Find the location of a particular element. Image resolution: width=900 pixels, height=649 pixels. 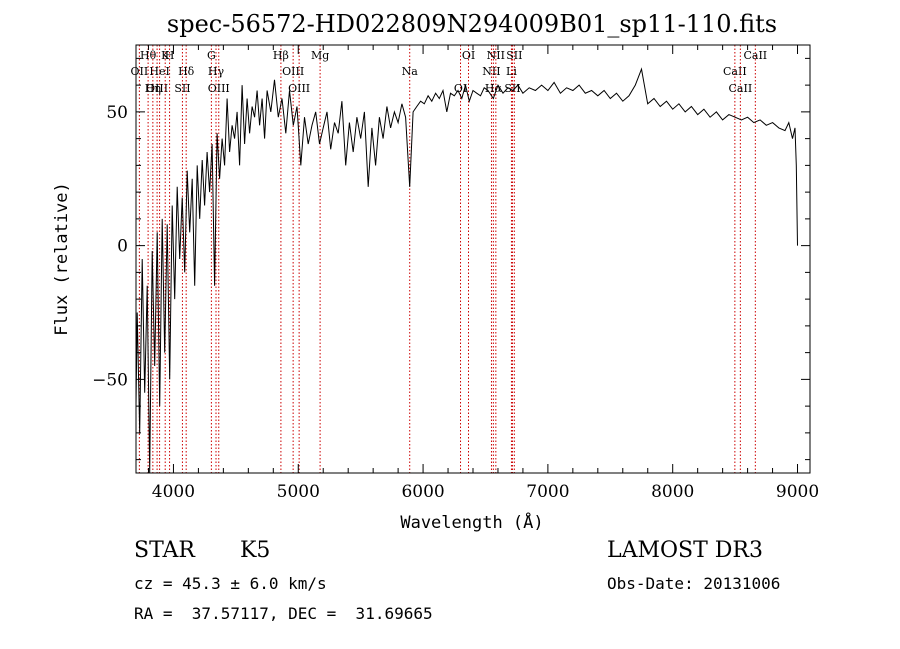

x-tick-label: 5000 is located at coordinates (298, 492).